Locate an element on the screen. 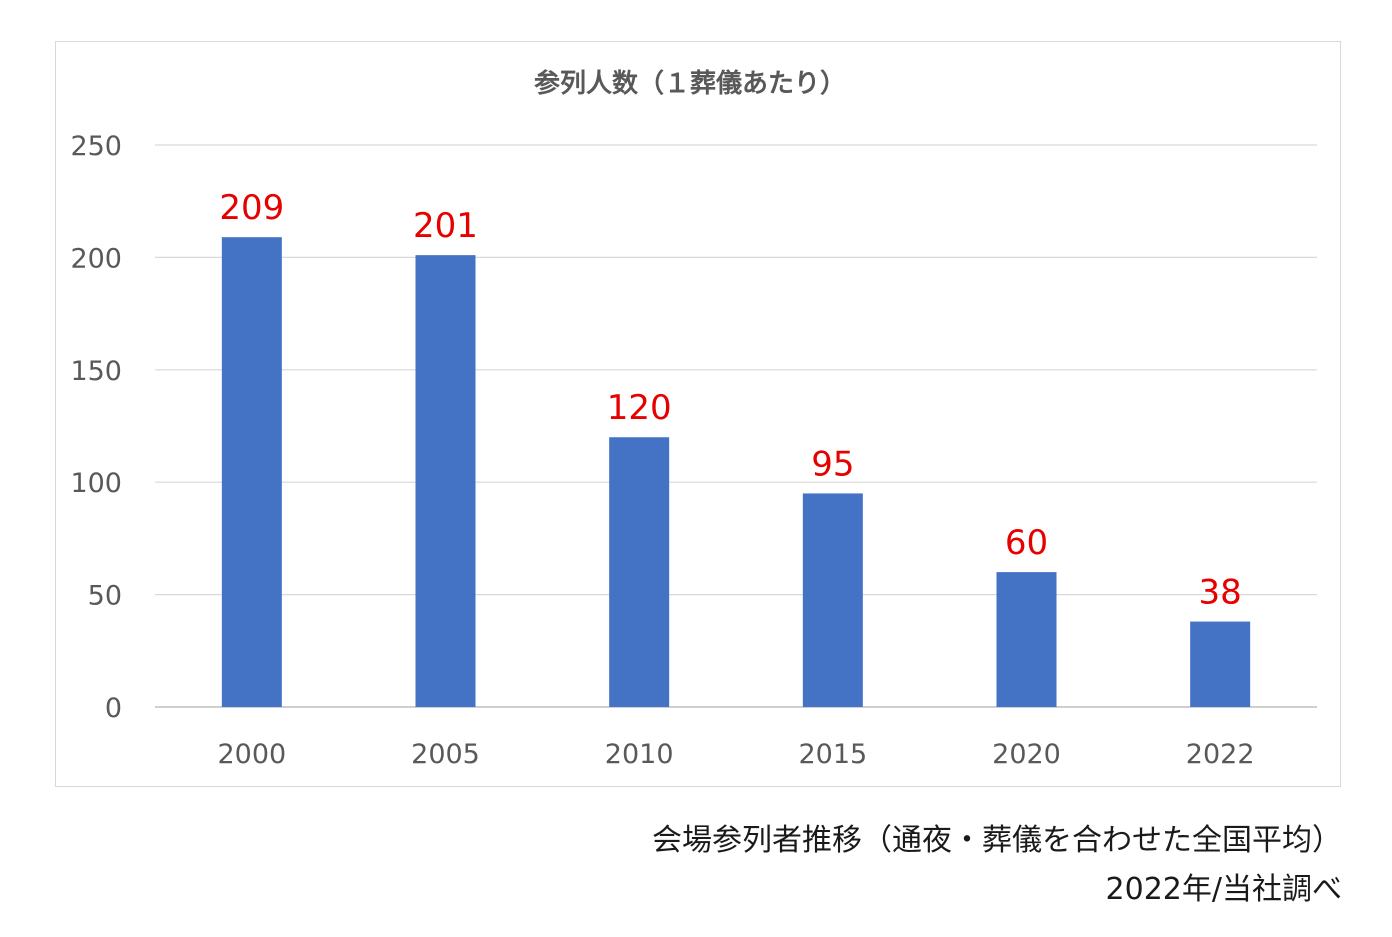 This screenshot has height=937, width=1392. data-label-2000: 209 is located at coordinates (251, 208).